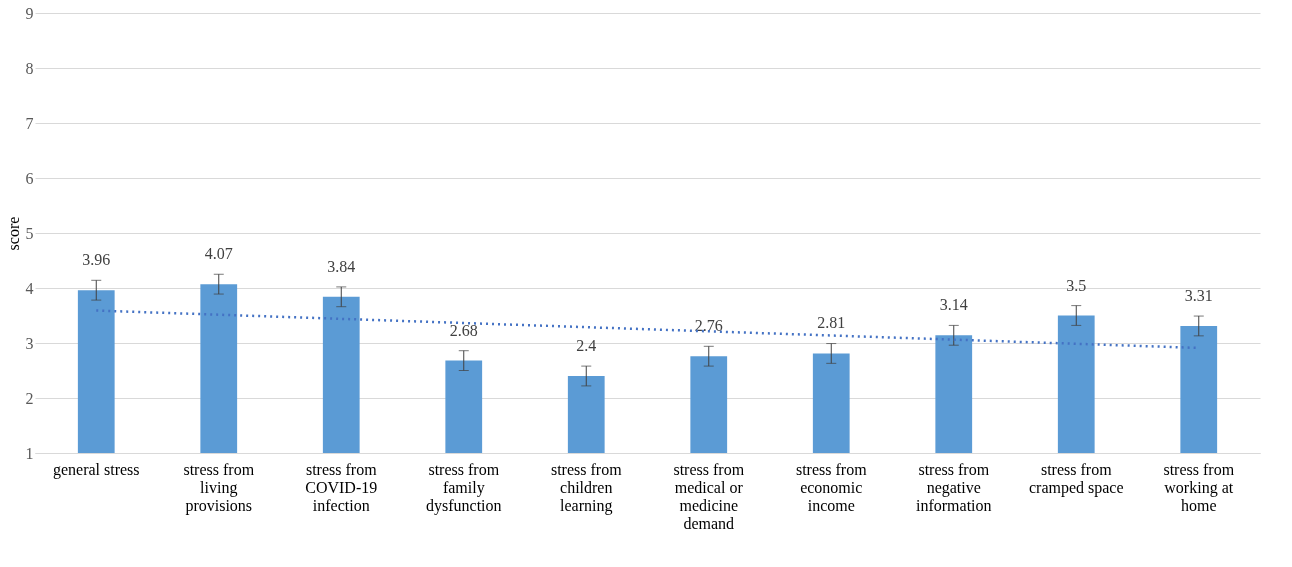 The image size is (1292, 567). I want to click on x-tick-label: stress from medical or medicine demand, so click(709, 496).